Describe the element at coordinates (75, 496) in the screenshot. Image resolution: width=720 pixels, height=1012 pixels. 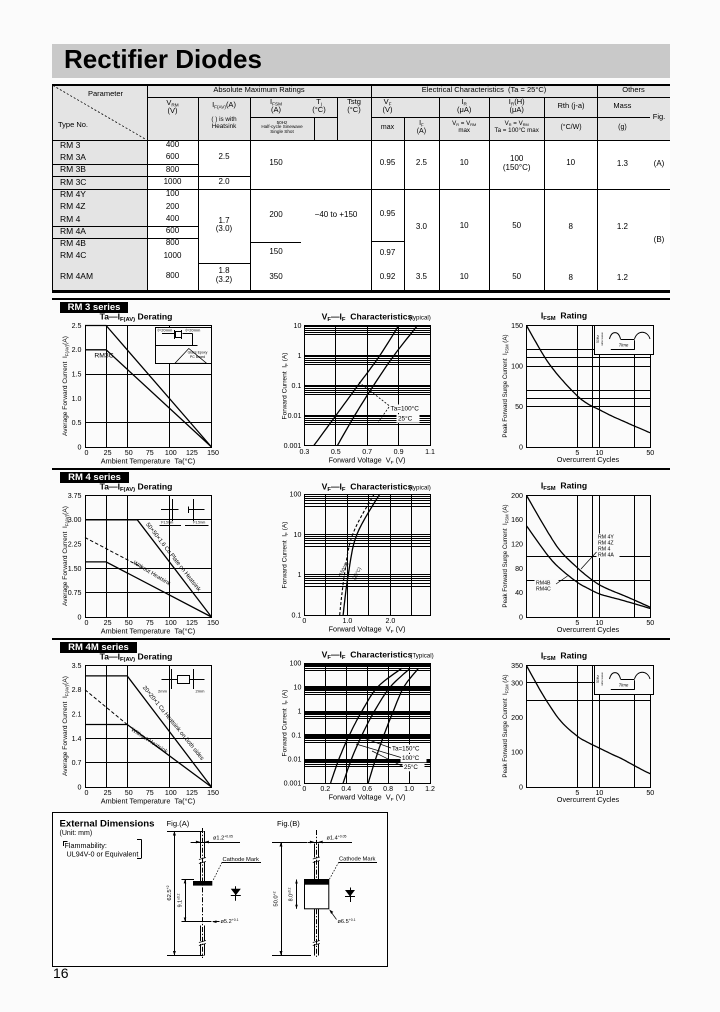
I see `svg-text: 3.75` at that location.